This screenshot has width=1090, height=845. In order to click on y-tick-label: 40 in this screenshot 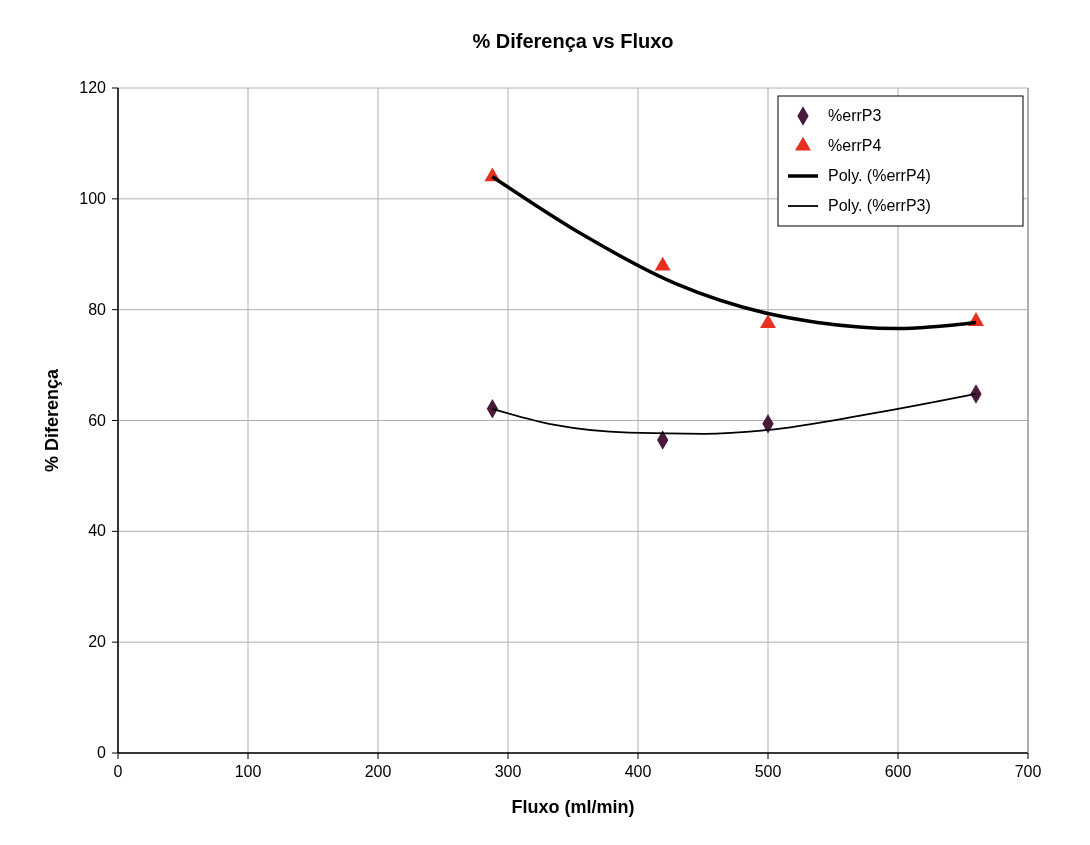, I will do `click(97, 531)`.